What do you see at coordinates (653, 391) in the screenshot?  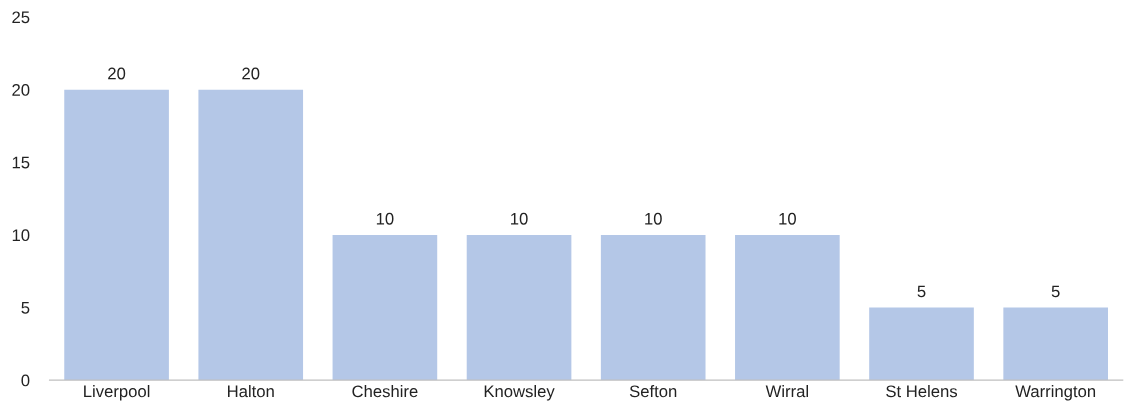 I see `x-tick-label: Sefton` at bounding box center [653, 391].